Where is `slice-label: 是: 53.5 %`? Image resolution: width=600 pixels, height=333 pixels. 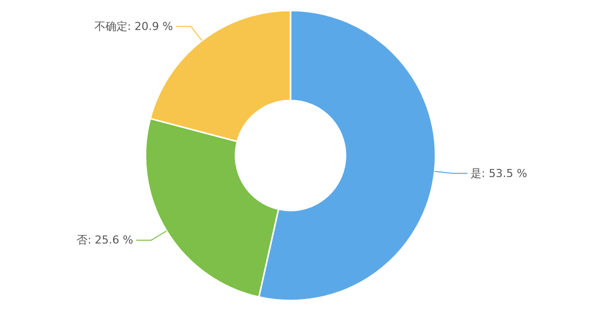
slice-label: 是: 53.5 % is located at coordinates (499, 173).